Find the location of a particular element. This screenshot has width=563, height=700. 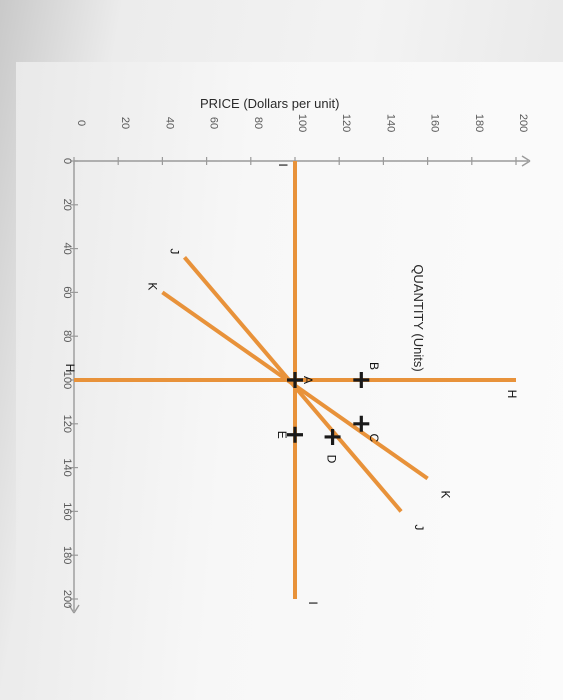

point-c-marker is located at coordinates (361, 423).